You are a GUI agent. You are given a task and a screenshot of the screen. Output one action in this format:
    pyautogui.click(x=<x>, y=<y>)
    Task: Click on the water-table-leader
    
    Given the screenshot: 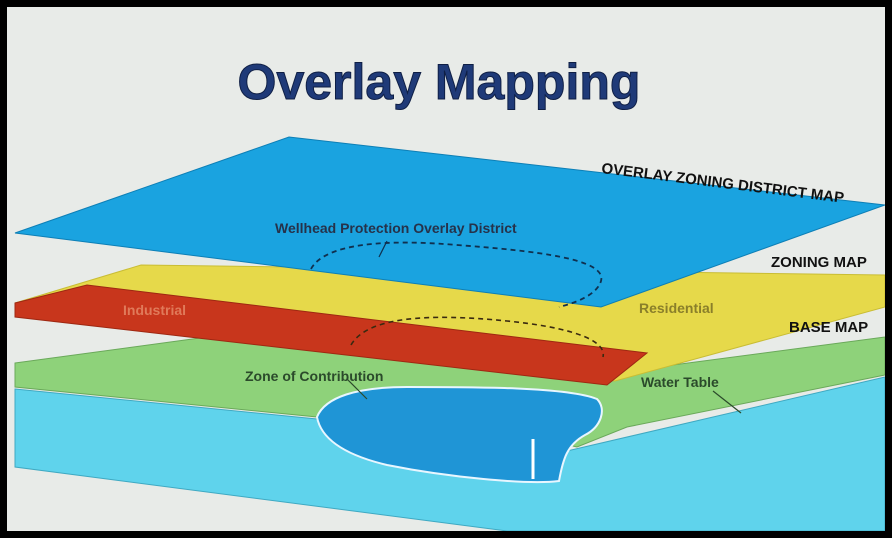 What is the action you would take?
    pyautogui.click(x=727, y=402)
    